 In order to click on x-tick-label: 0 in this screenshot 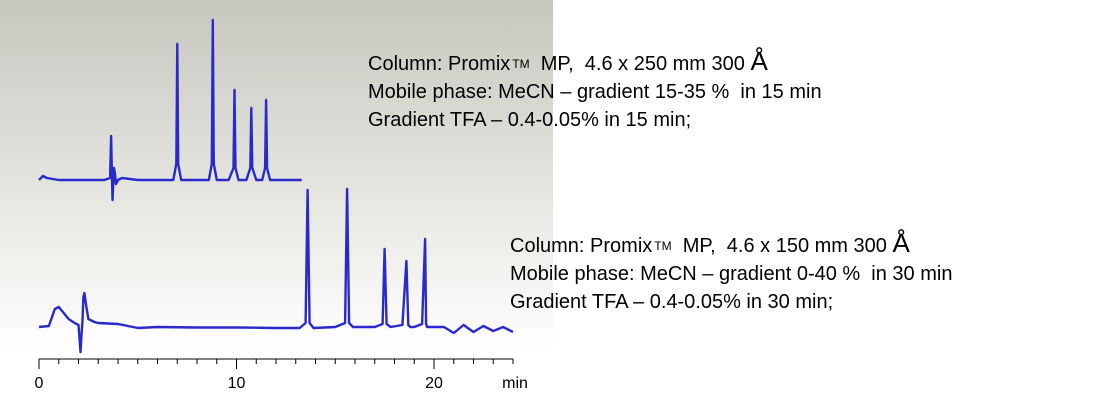, I will do `click(39, 383)`.